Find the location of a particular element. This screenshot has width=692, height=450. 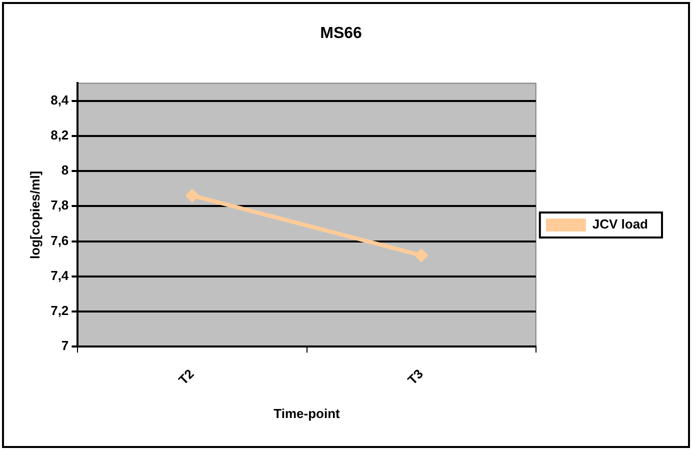

y-tick-label: 7,8 is located at coordinates (59, 205).